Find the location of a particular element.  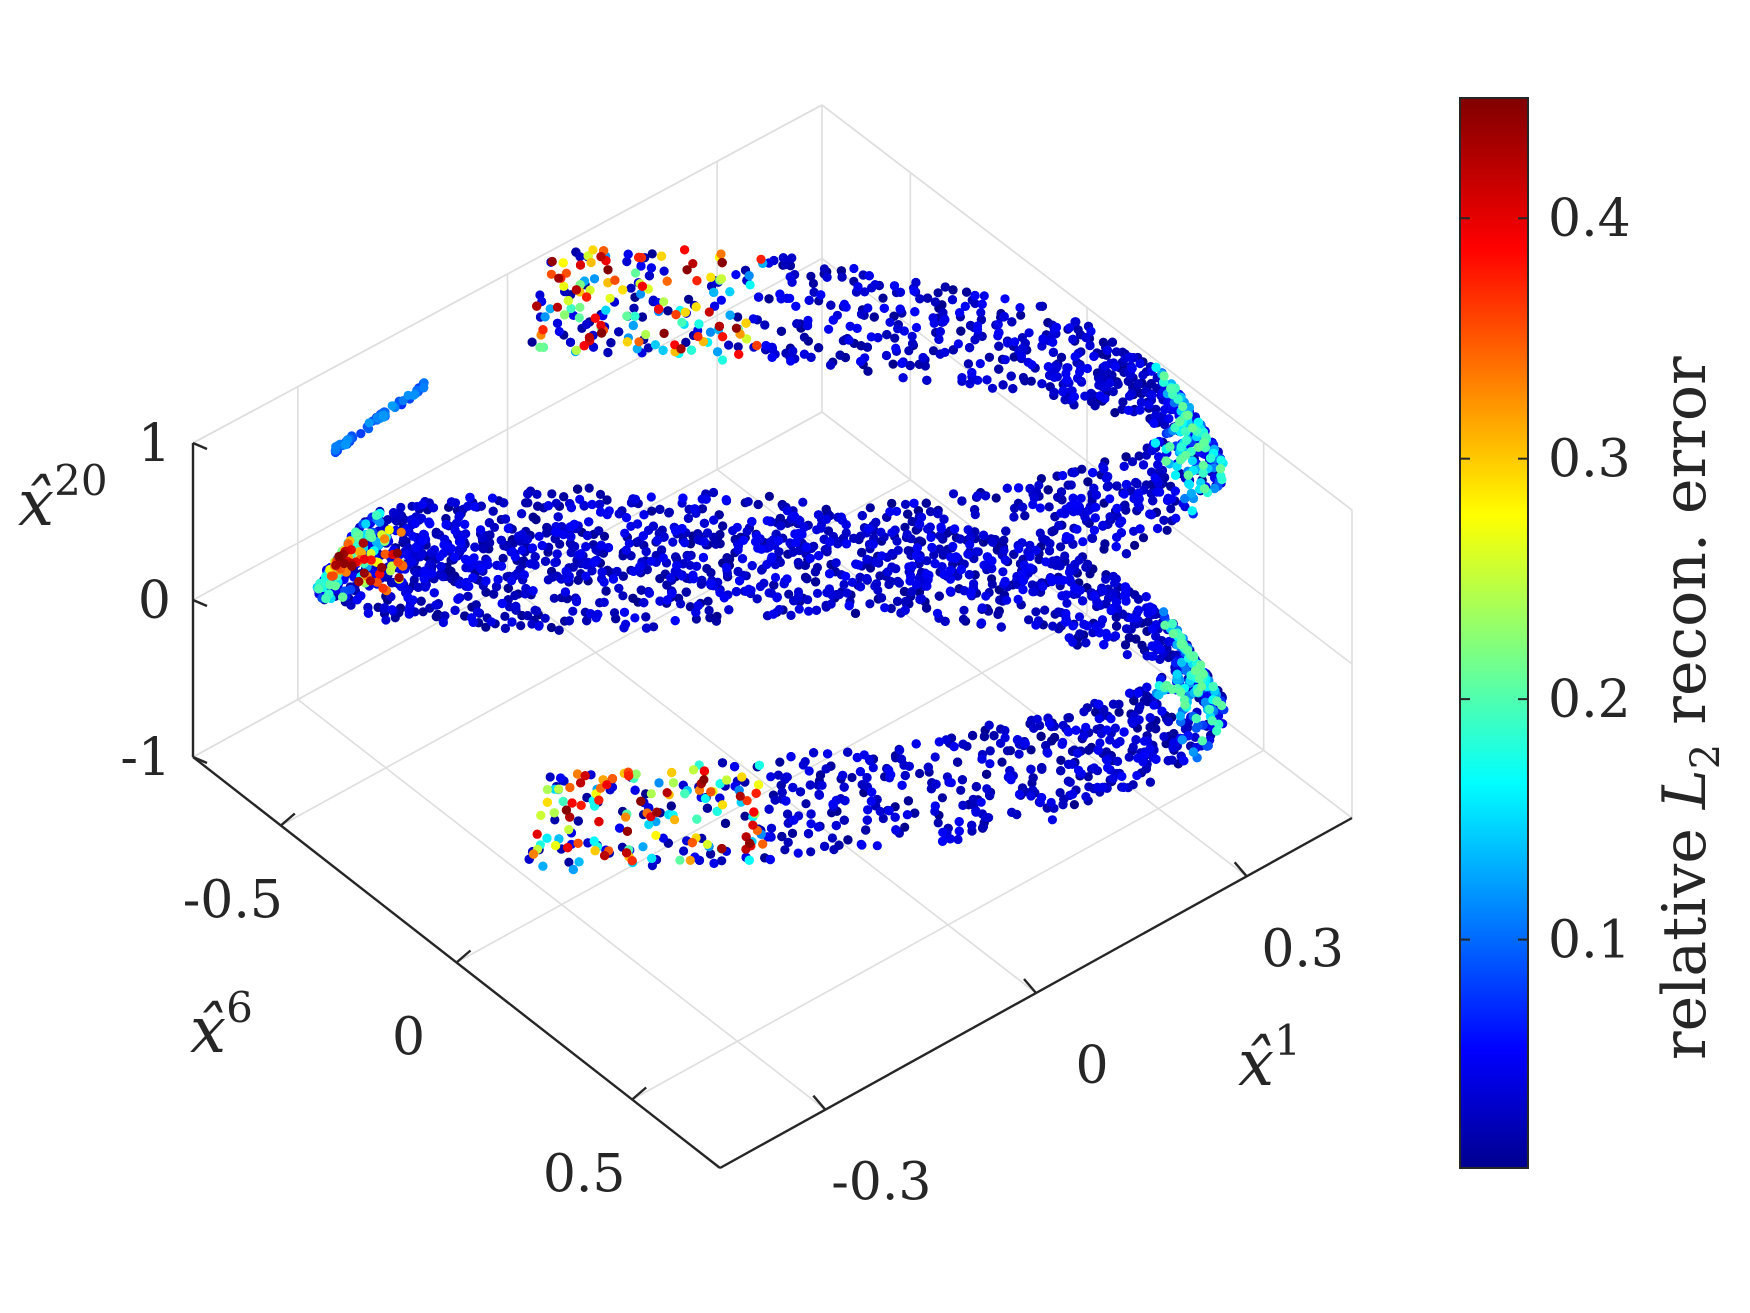

y-tick-mark is located at coordinates (288, 819).